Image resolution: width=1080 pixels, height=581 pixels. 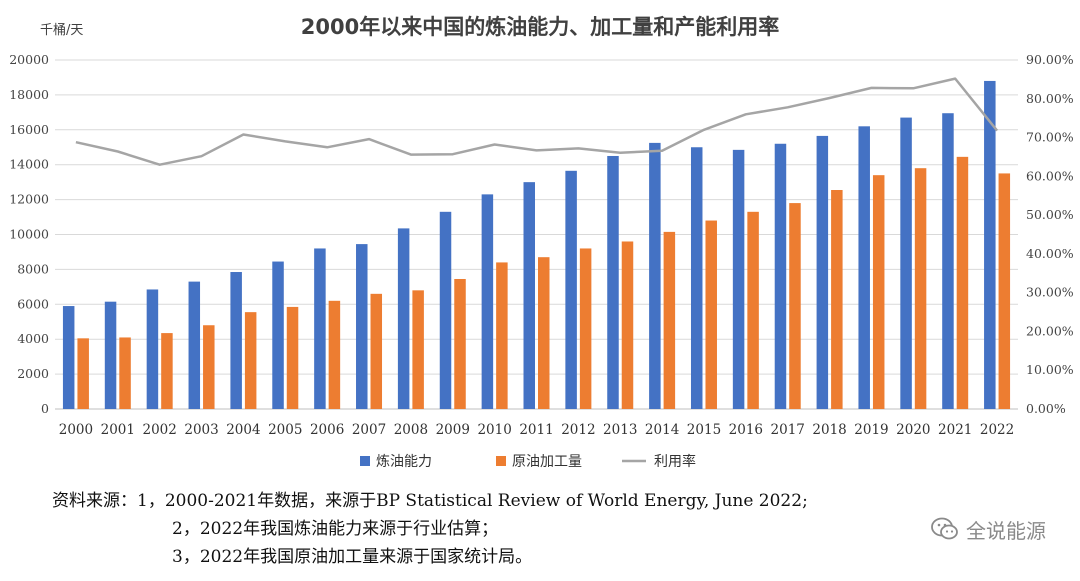 What do you see at coordinates (746, 430) in the screenshot?
I see `x-tick-label: 2016` at bounding box center [746, 430].